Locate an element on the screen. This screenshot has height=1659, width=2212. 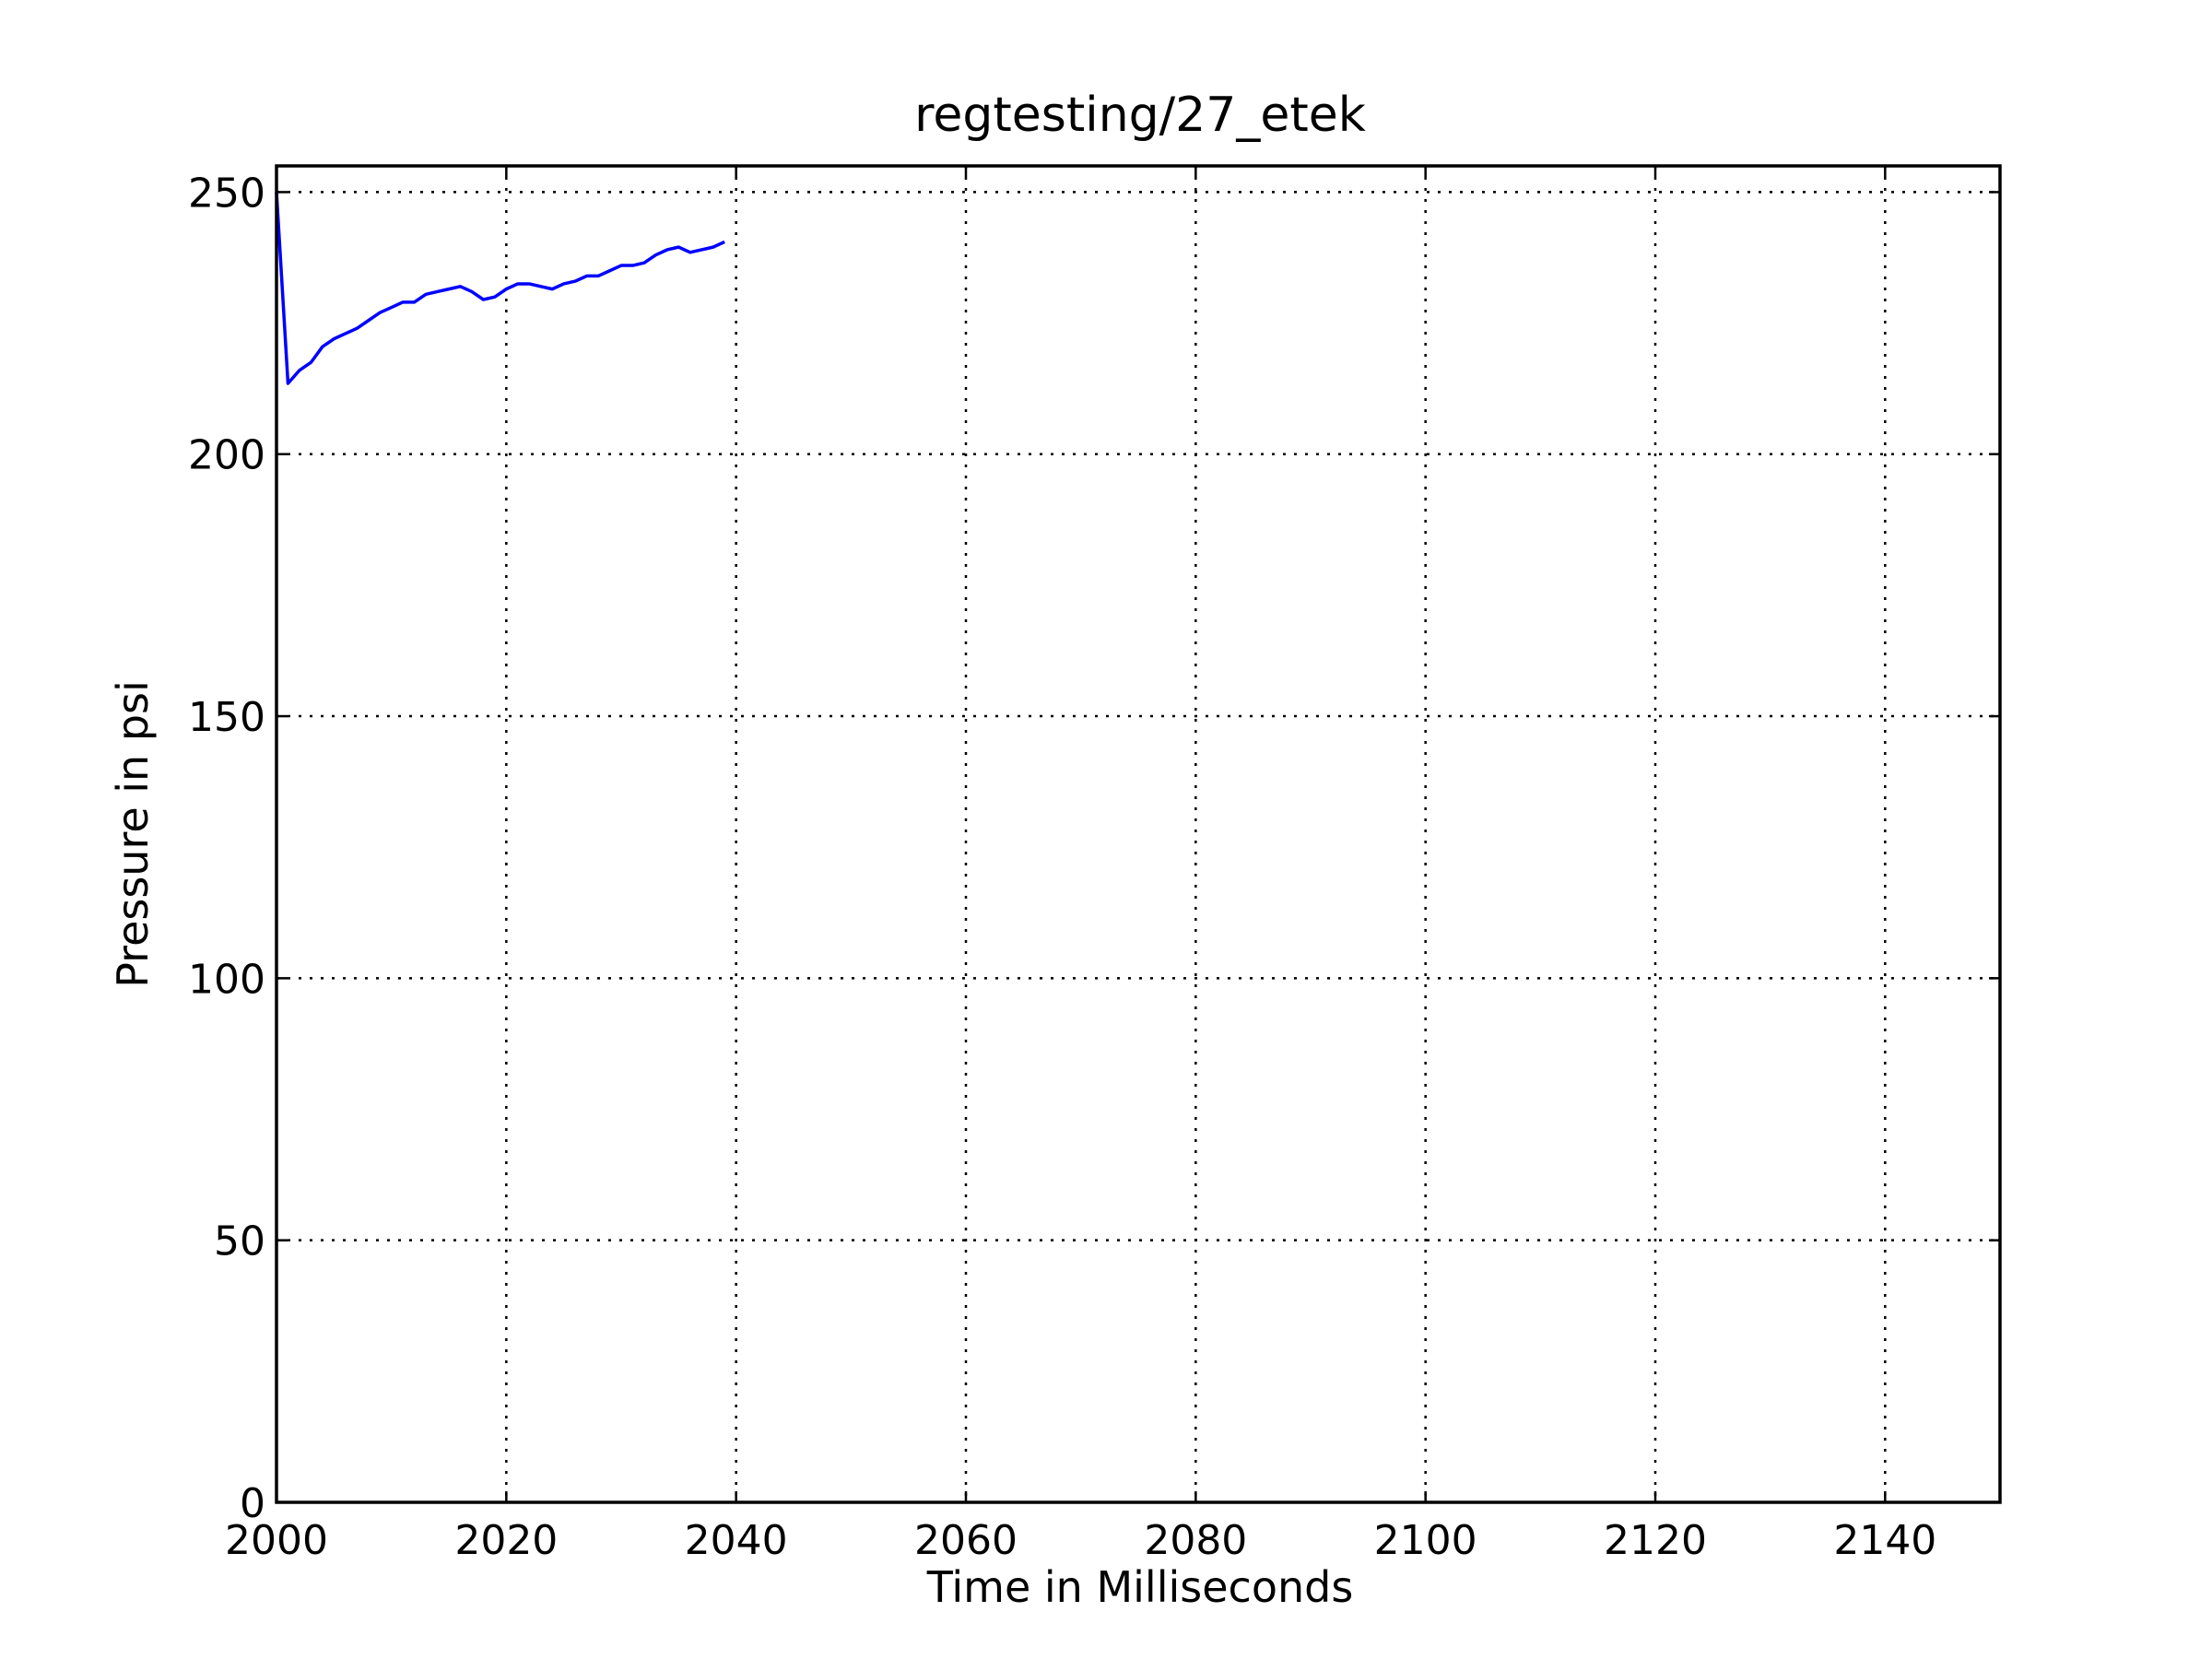
x-tick-label: 2140 is located at coordinates (1884, 1540).